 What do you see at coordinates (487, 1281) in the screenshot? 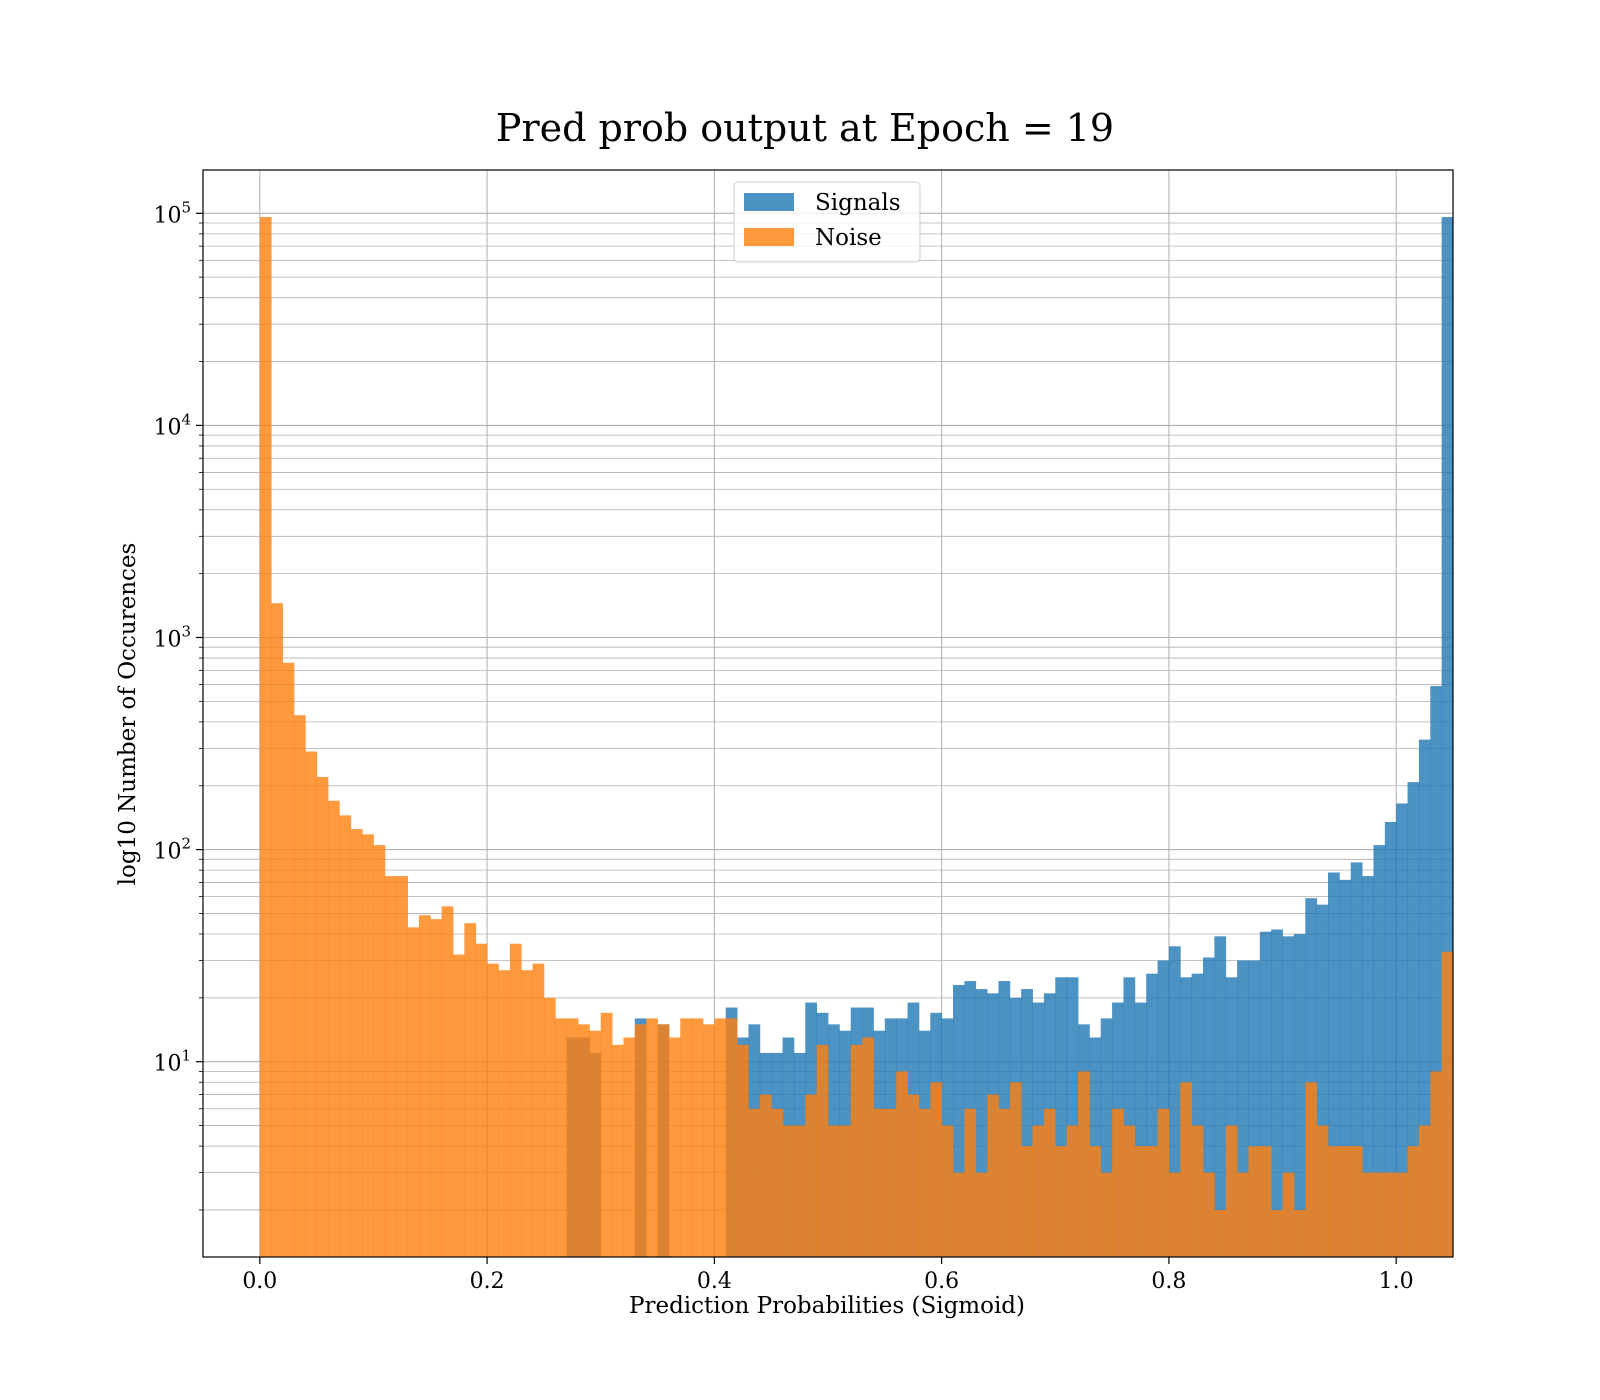
I see `x-tick-label: 0.2` at bounding box center [487, 1281].